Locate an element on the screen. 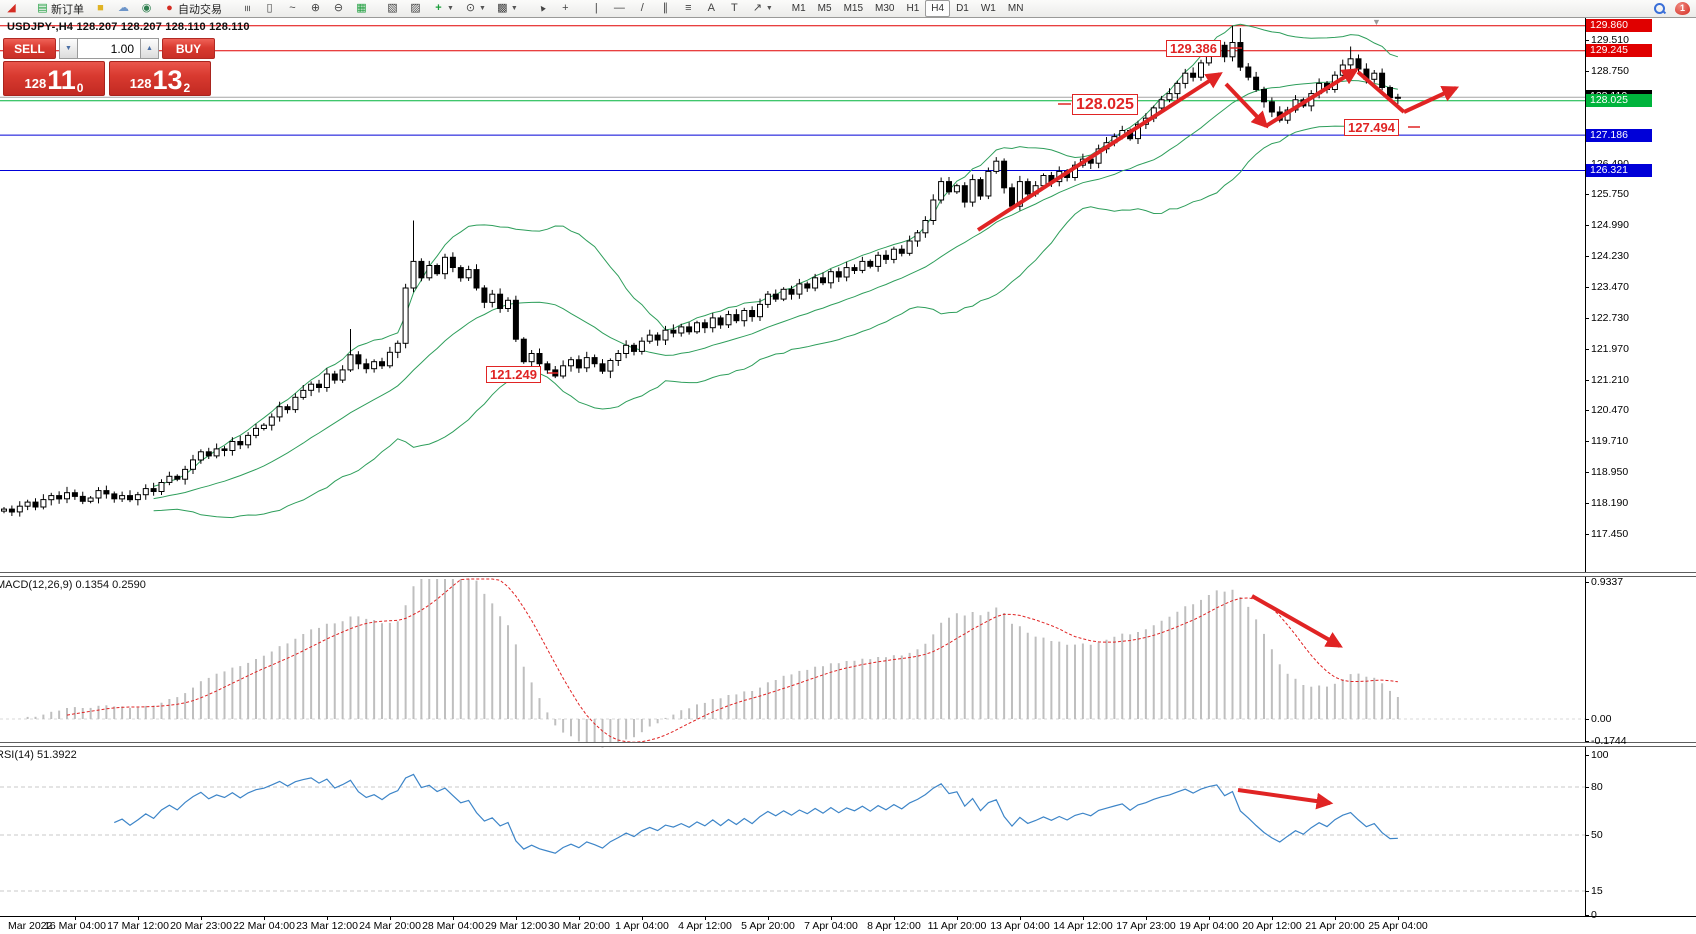 Image resolution: width=1696 pixels, height=934 pixels. time-axis-label: 25 Apr 04:00 is located at coordinates (1398, 926).